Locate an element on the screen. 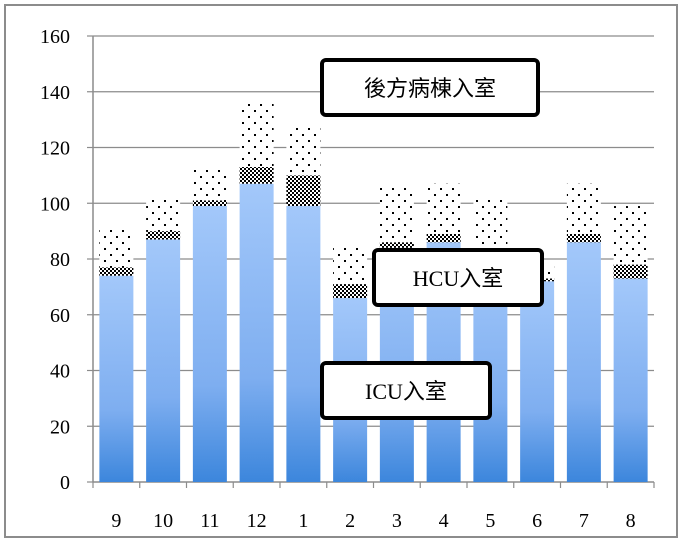  x-tick-label: 3 is located at coordinates (397, 521).